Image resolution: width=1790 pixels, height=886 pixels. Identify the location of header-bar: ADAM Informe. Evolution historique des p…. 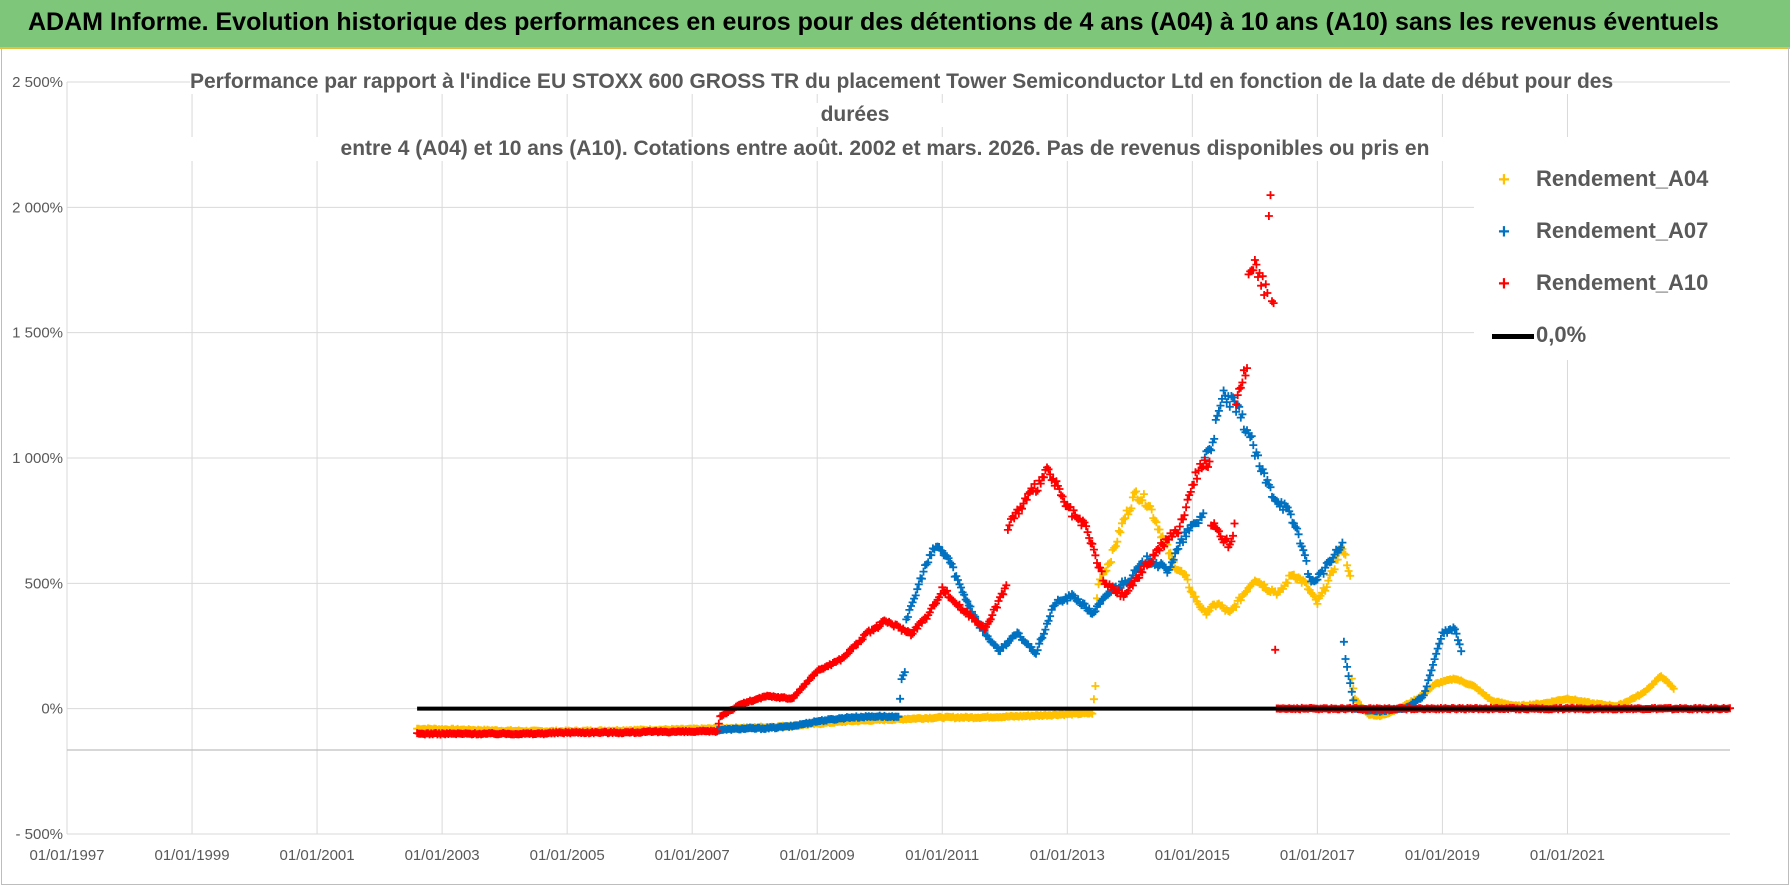
(895, 24).